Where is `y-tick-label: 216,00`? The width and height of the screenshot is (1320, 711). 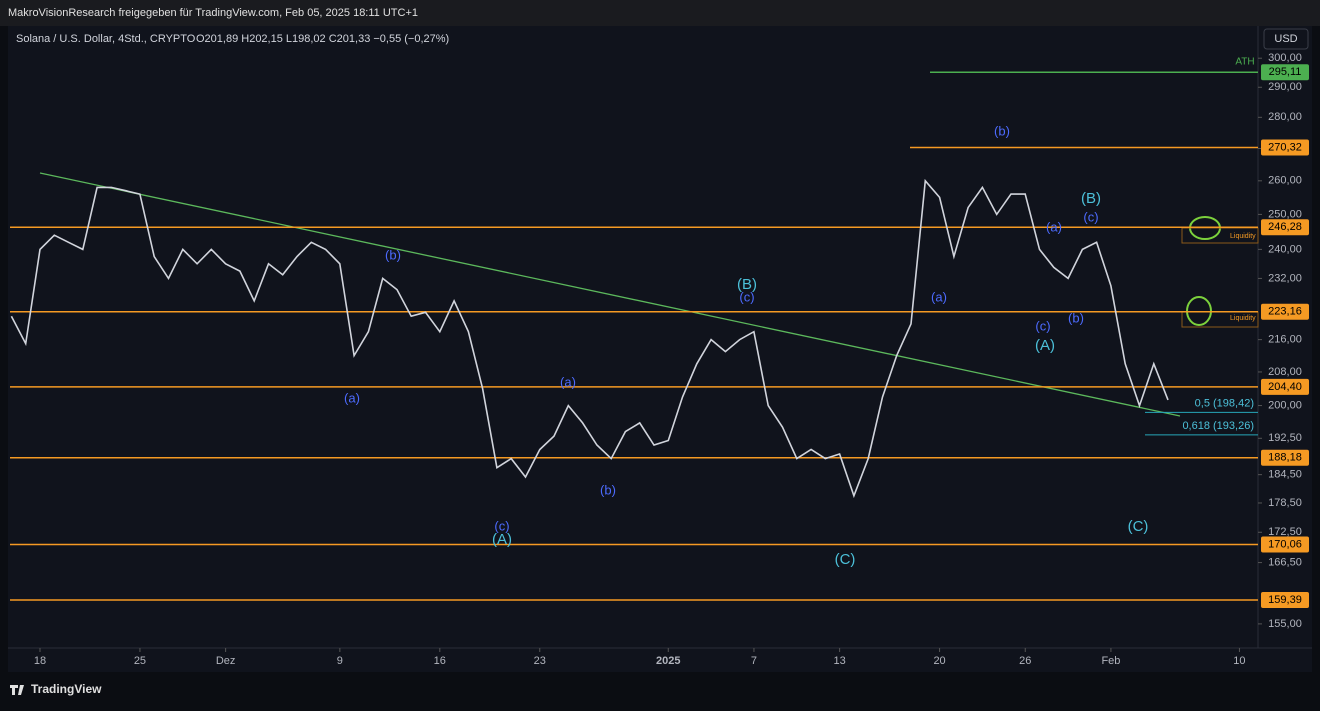
y-tick-label: 216,00 is located at coordinates (1285, 340).